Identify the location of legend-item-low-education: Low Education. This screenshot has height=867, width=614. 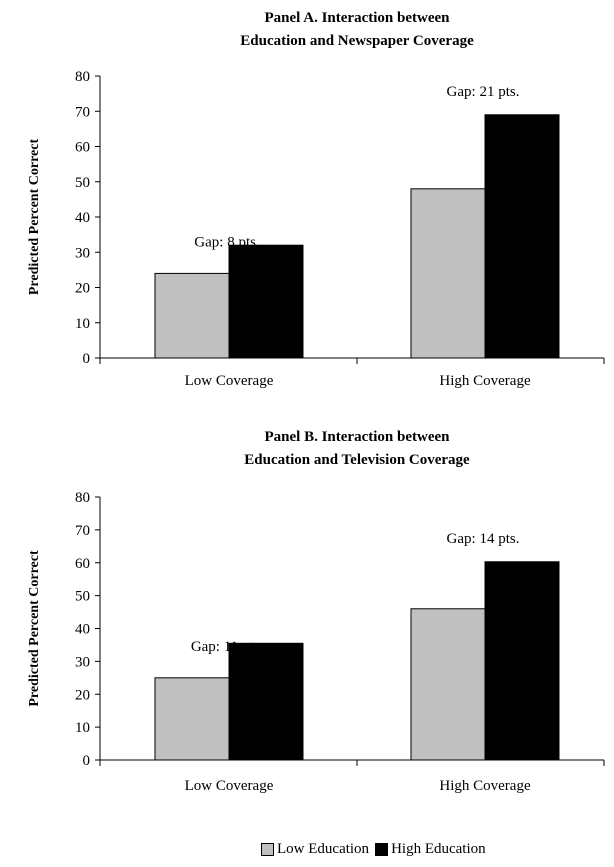
(315, 849).